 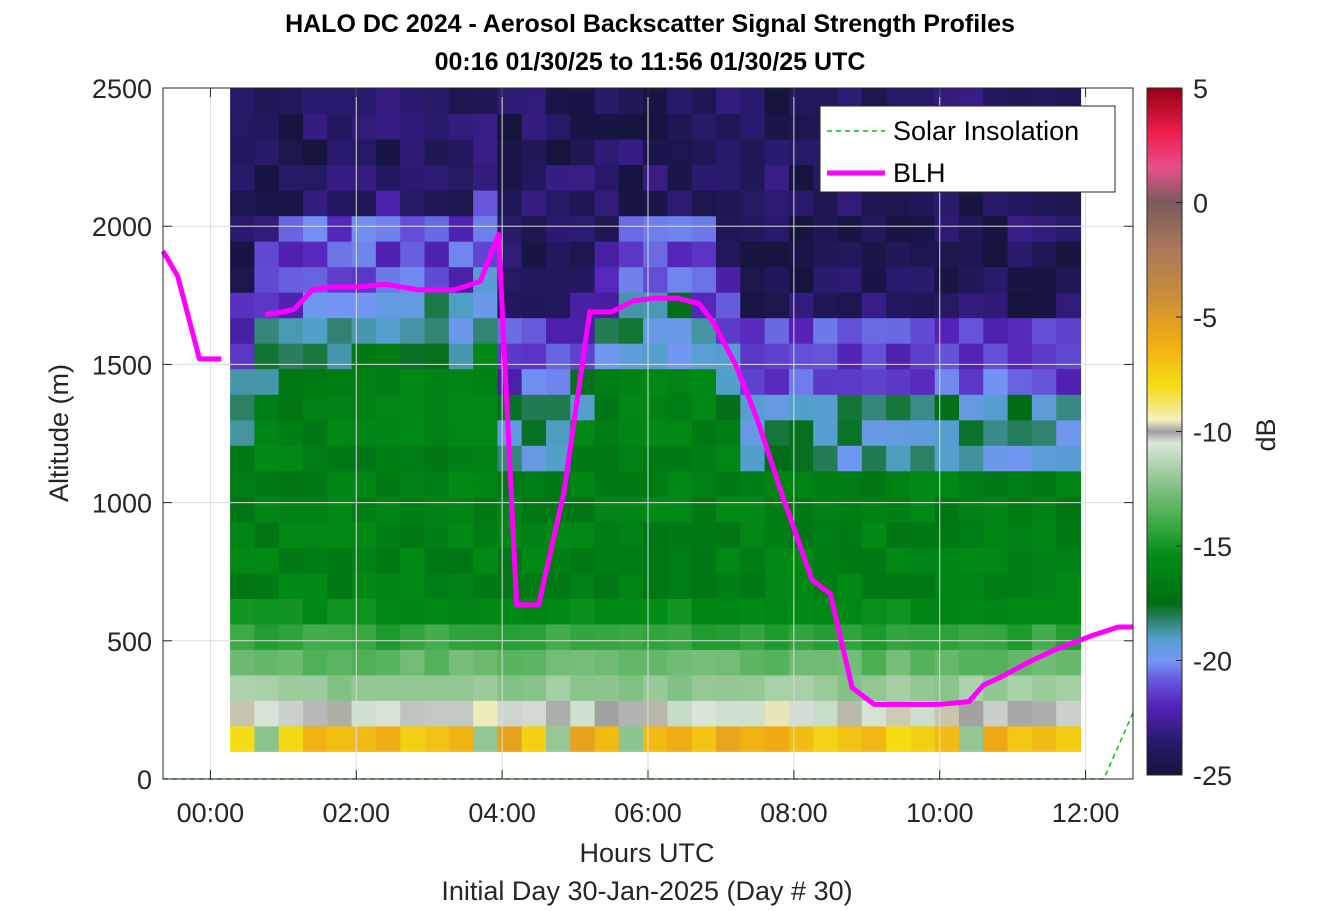 I want to click on legend-label: BLH, so click(x=919, y=173).